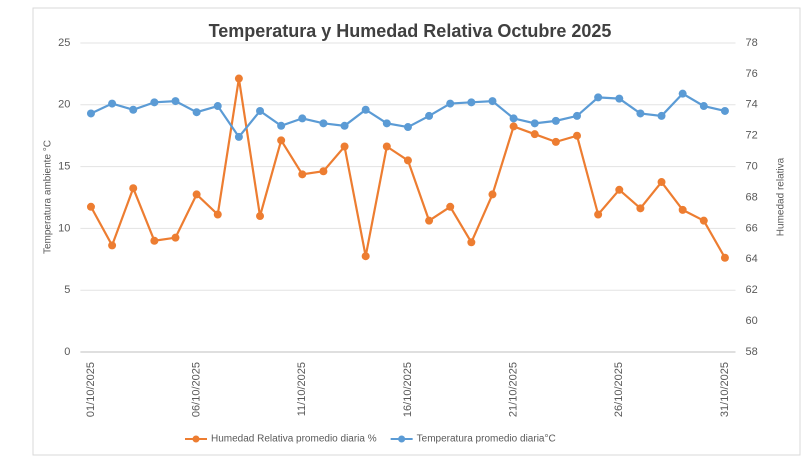 Image resolution: width=810 pixels, height=463 pixels. Describe the element at coordinates (64, 105) in the screenshot. I see `y-tick-label: 20` at that location.